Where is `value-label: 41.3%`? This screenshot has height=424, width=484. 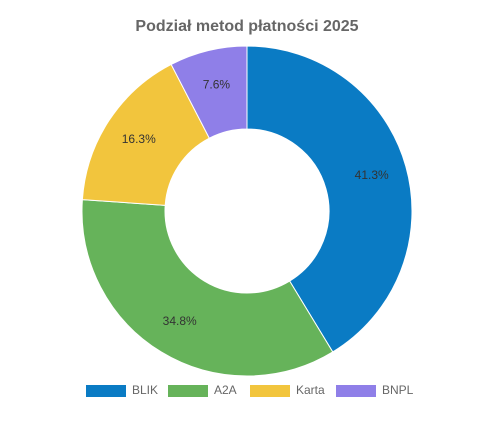 value-label: 41.3% is located at coordinates (372, 175).